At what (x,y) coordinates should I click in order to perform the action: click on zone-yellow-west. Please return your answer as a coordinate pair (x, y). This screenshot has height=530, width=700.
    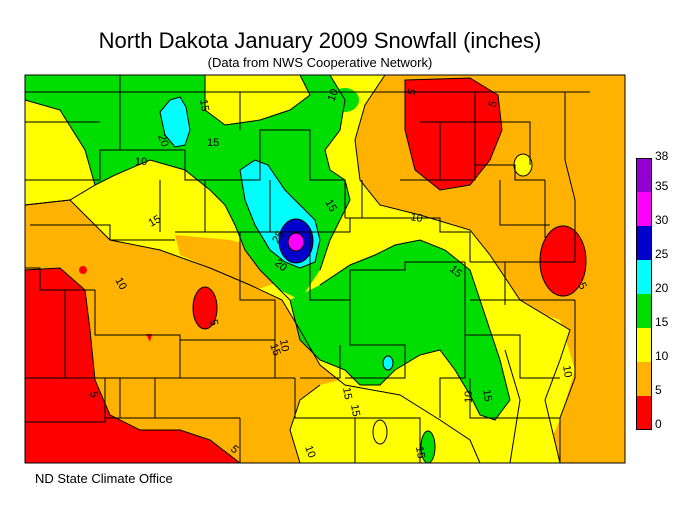
    Looking at the image, I should click on (60, 152).